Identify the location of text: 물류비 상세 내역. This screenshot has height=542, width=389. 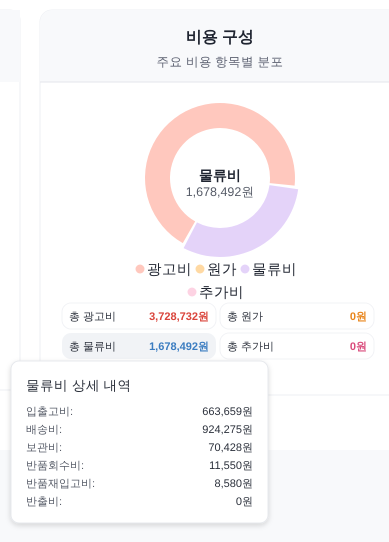
(79, 385).